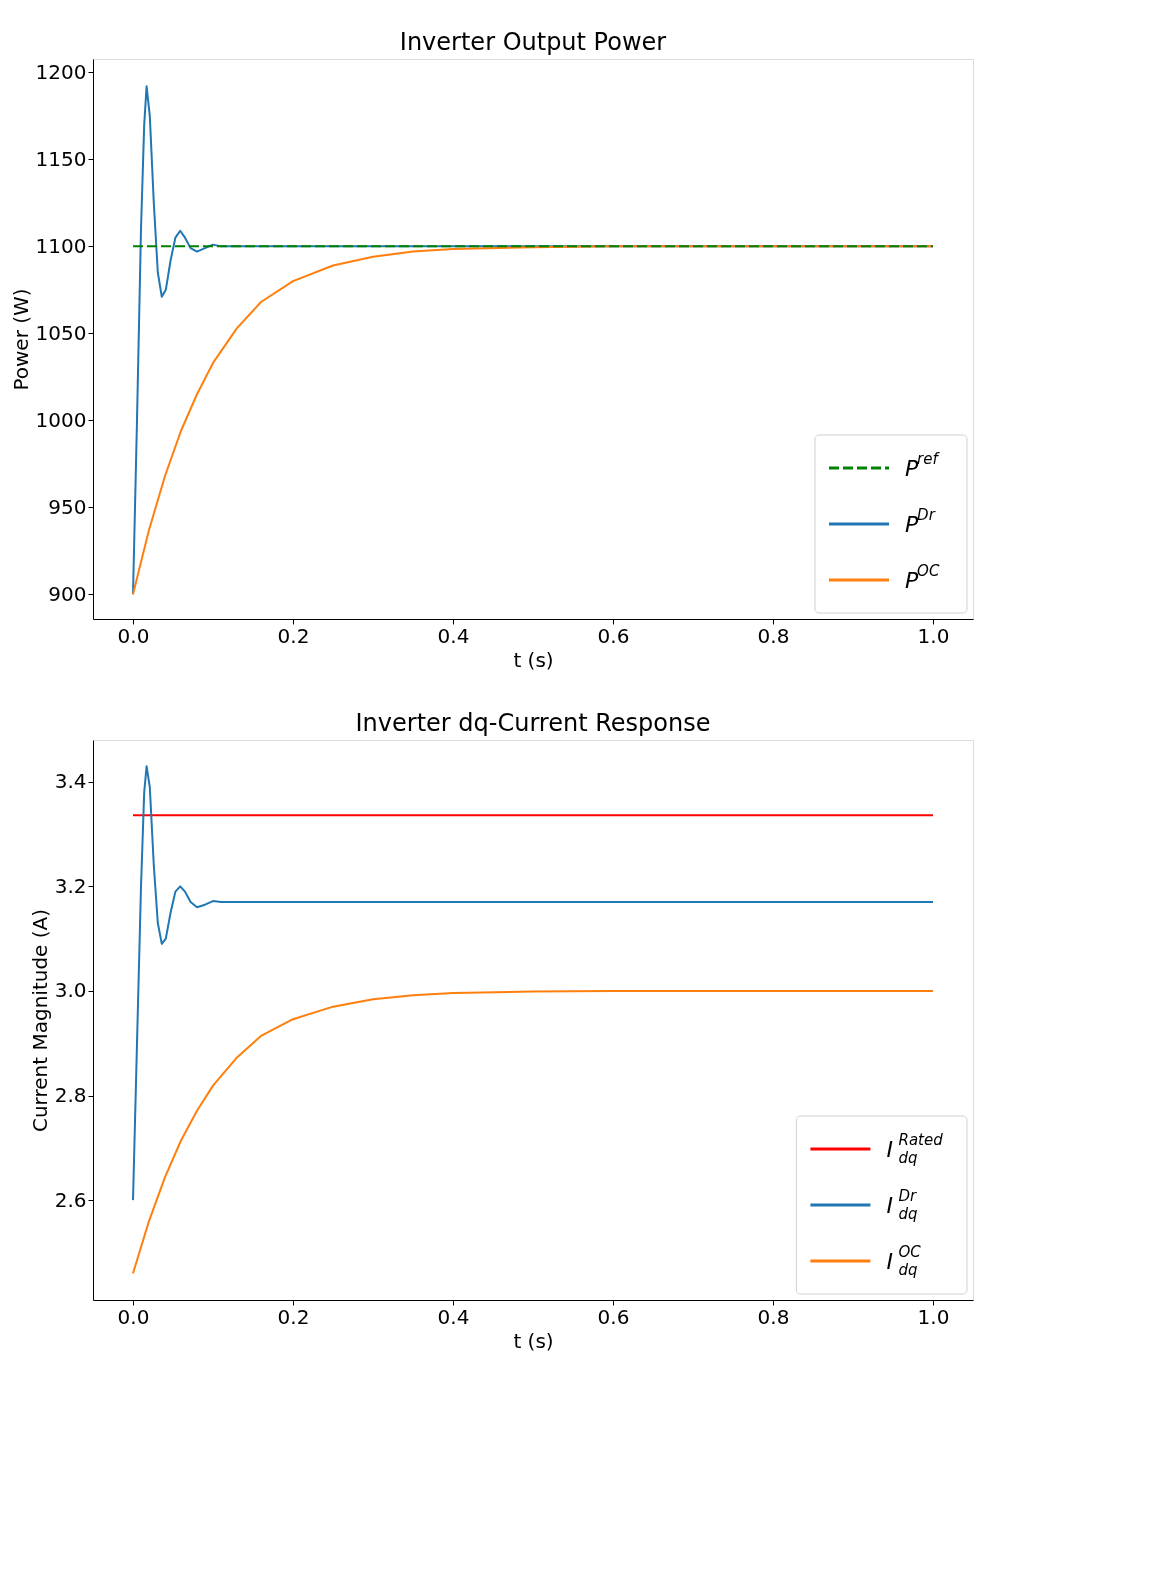  Describe the element at coordinates (67, 506) in the screenshot. I see `y-tick-label: 950` at that location.